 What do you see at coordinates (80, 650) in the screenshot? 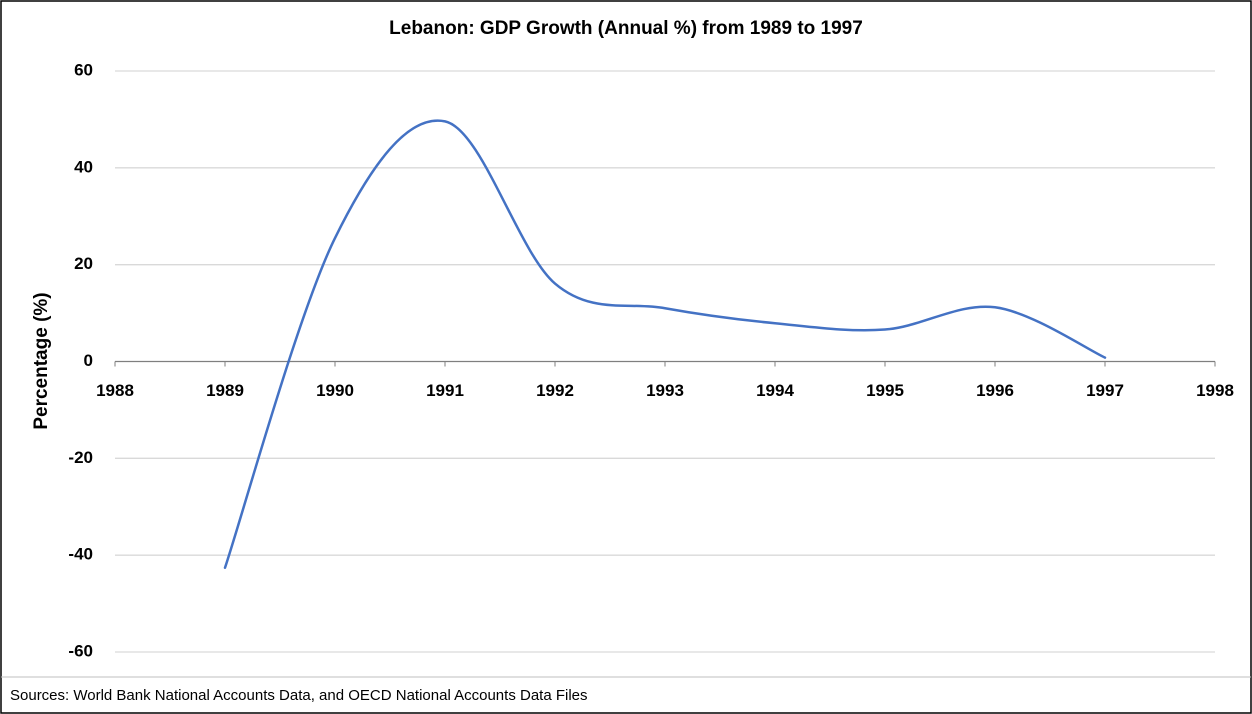
I see `y-tick-label: -60` at bounding box center [80, 650].